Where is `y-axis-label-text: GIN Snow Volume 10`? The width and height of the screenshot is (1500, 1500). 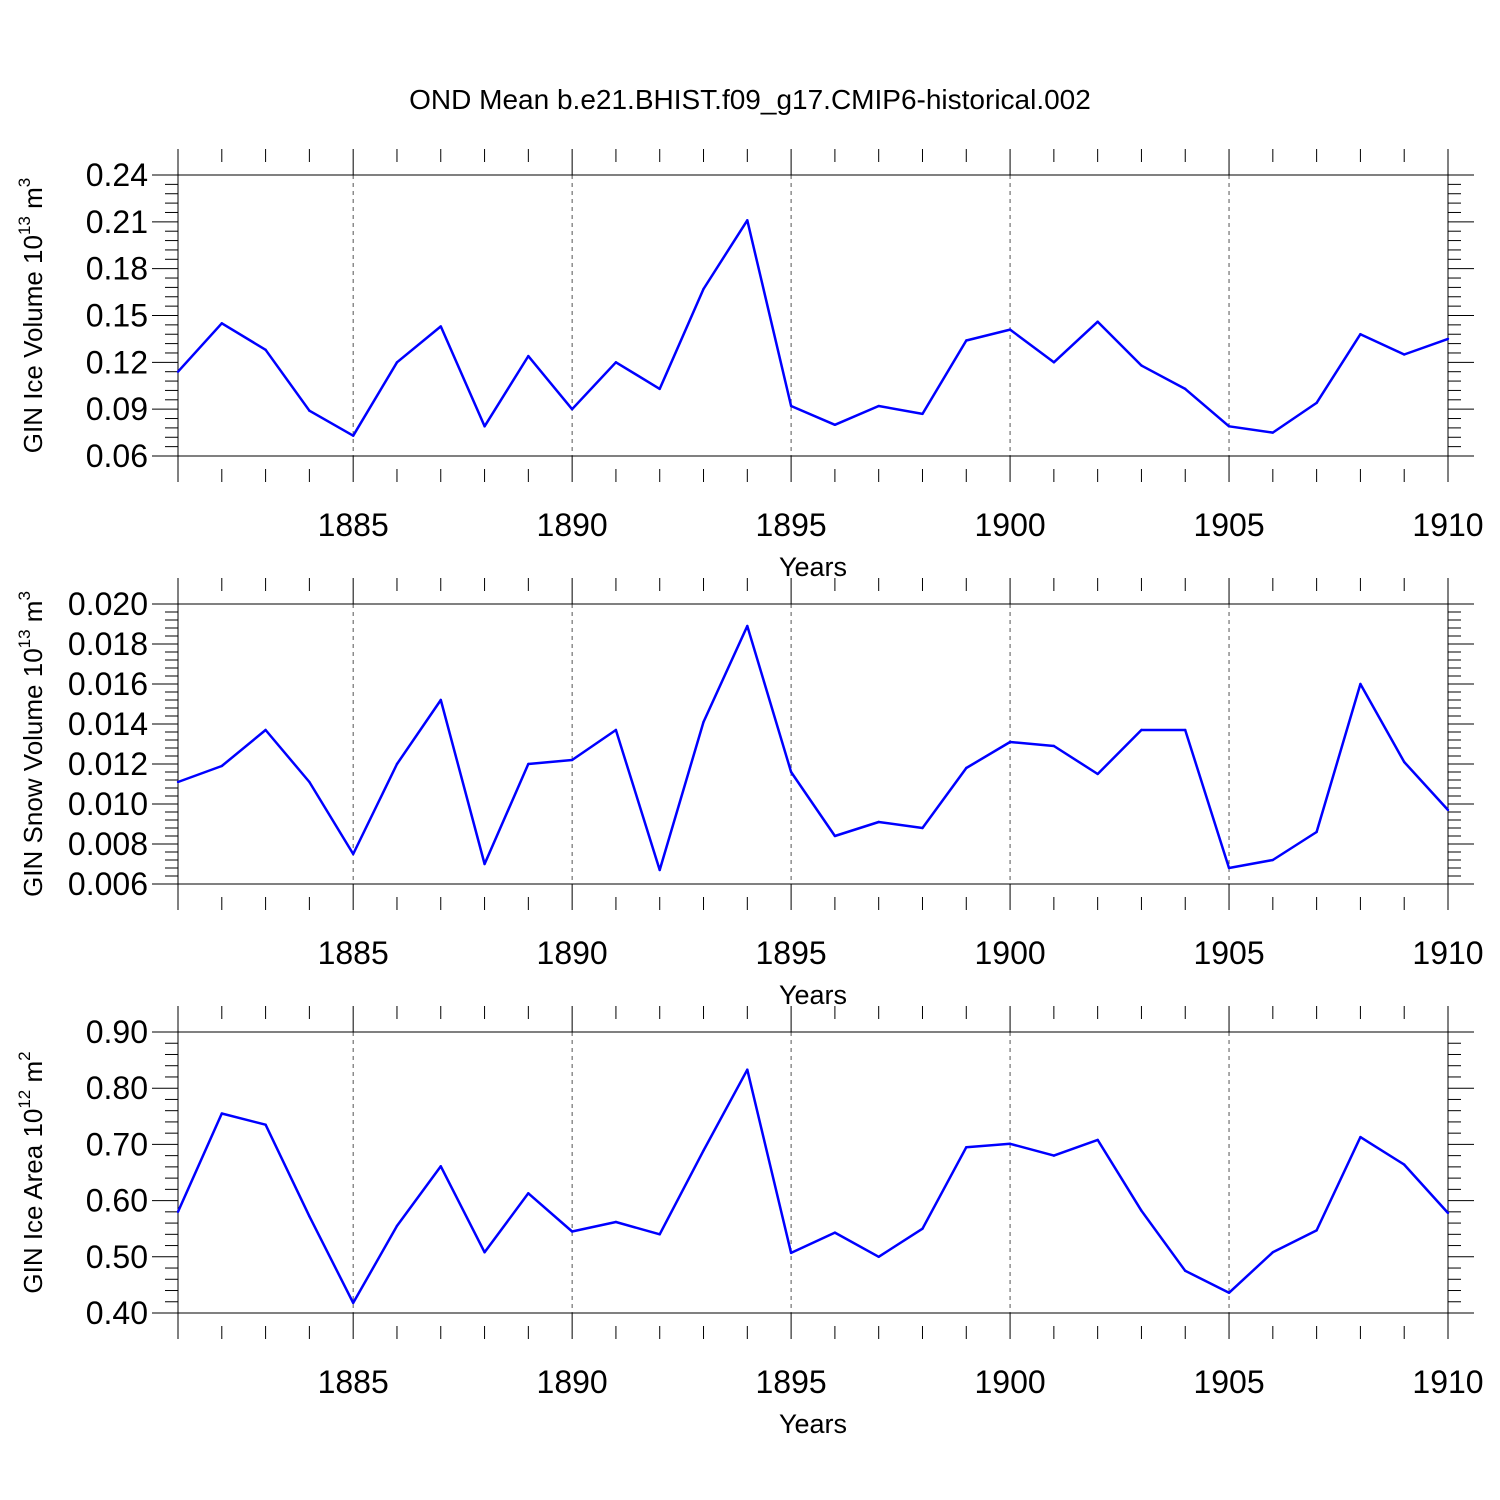
y-axis-label-text: GIN Snow Volume 10 is located at coordinates (33, 772).